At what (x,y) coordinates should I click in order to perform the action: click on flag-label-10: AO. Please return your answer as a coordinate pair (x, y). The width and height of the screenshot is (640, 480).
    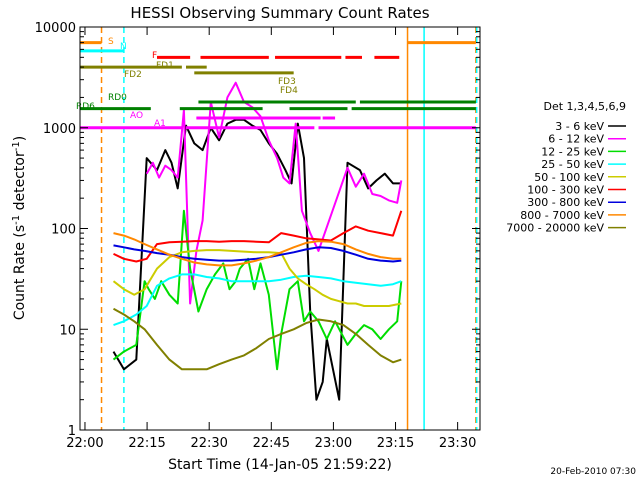
    Looking at the image, I should click on (136, 116).